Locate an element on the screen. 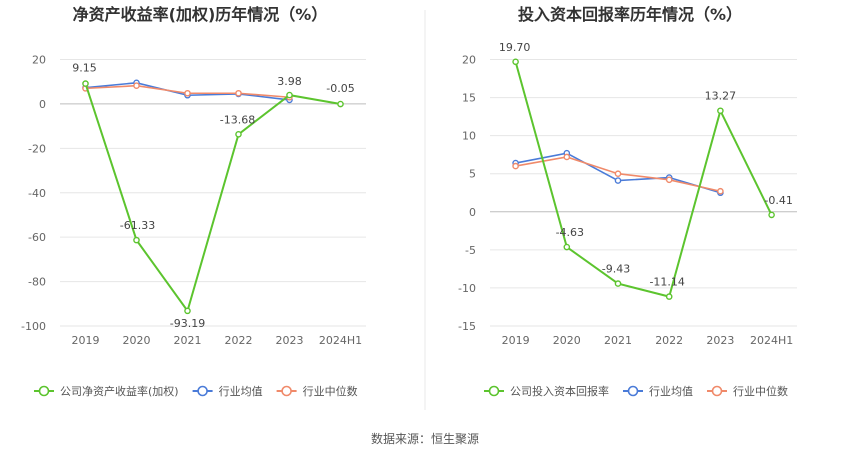 This screenshot has width=850, height=459. left-y-tick-label: -40 is located at coordinates (37, 193).